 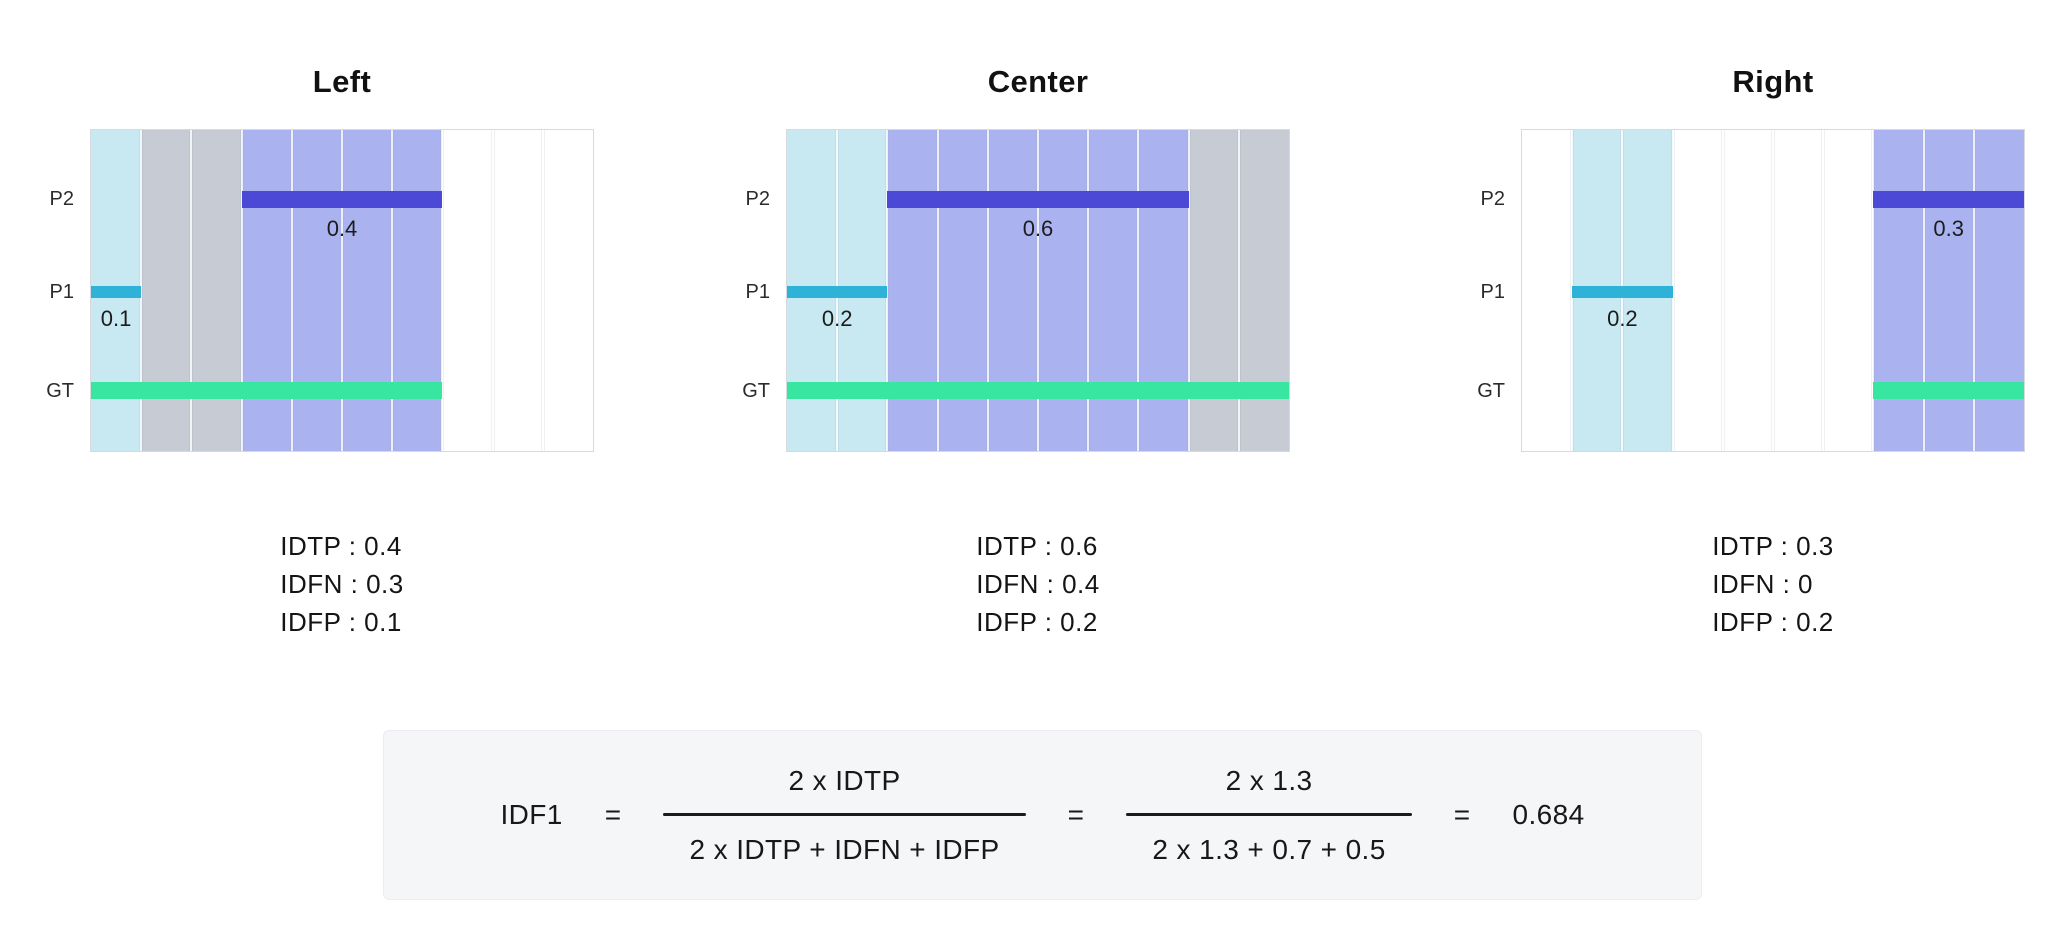 What do you see at coordinates (1762, 584) in the screenshot?
I see `metric-idfn: IDFN : 0` at bounding box center [1762, 584].